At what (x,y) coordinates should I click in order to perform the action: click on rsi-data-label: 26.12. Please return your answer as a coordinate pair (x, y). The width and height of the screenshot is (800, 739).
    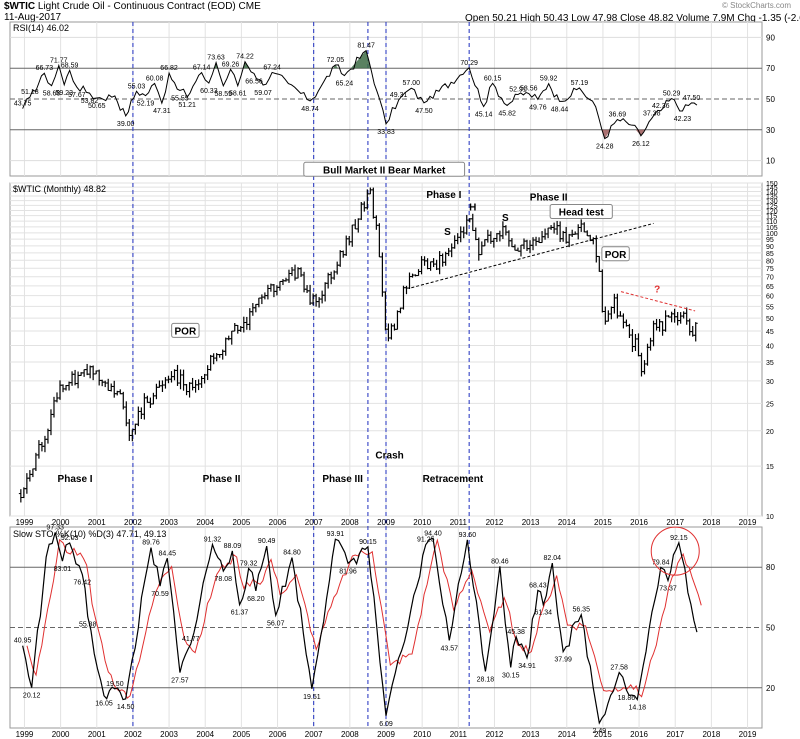
    Looking at the image, I should click on (641, 144).